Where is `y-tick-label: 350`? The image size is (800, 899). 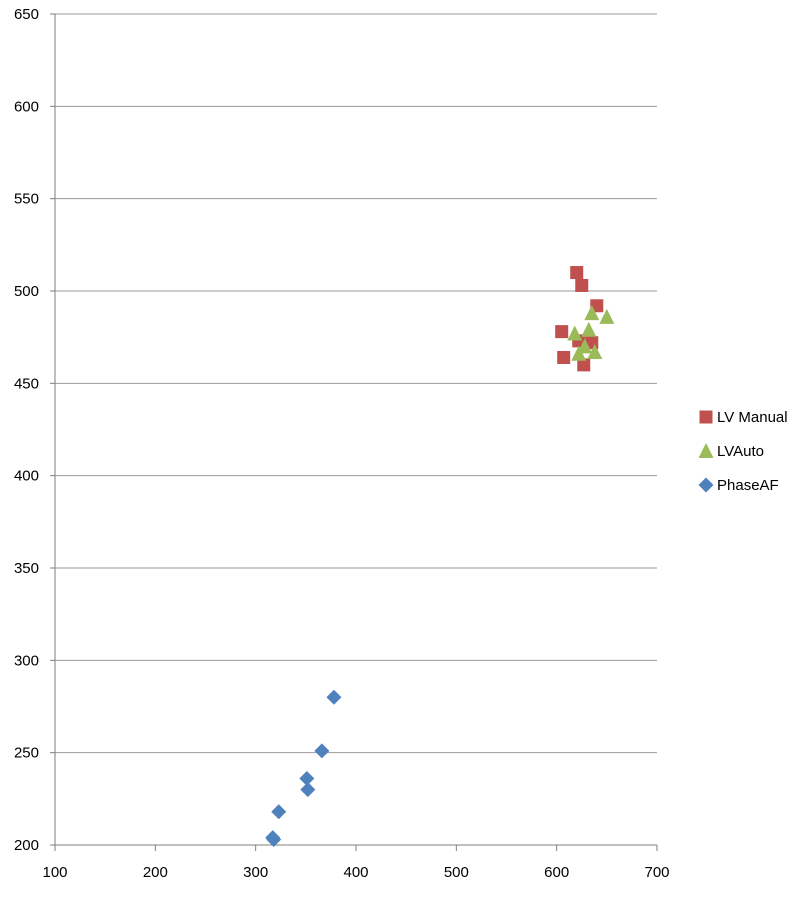 y-tick-label: 350 is located at coordinates (26, 568).